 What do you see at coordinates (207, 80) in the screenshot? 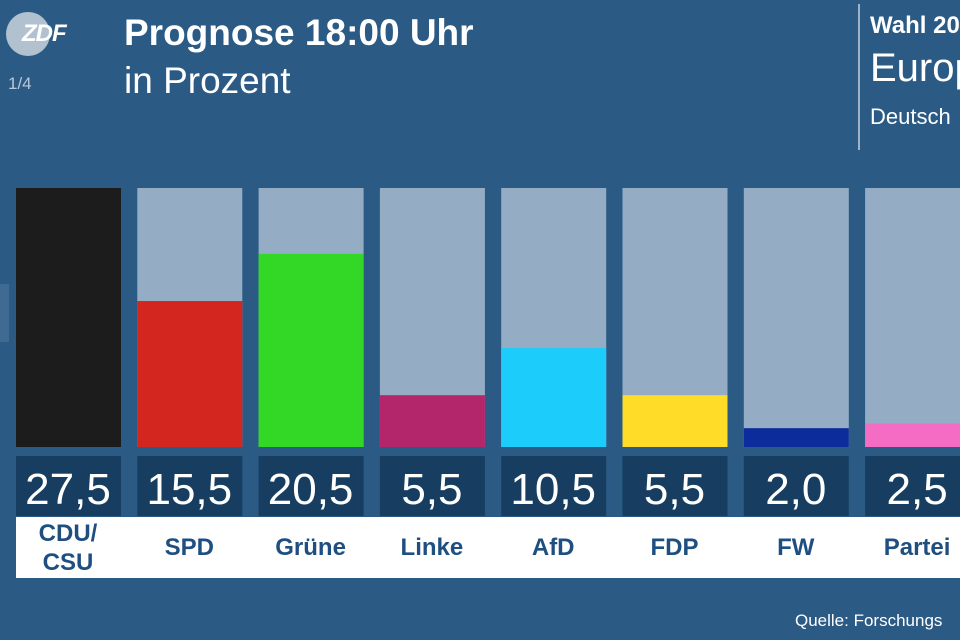
I see `chart-subtitle: in Prozent` at bounding box center [207, 80].